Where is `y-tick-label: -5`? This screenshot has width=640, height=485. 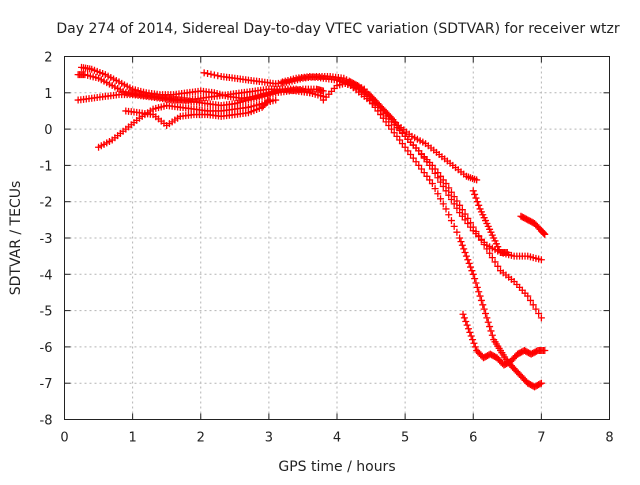
y-tick-label: -5 is located at coordinates (46, 312).